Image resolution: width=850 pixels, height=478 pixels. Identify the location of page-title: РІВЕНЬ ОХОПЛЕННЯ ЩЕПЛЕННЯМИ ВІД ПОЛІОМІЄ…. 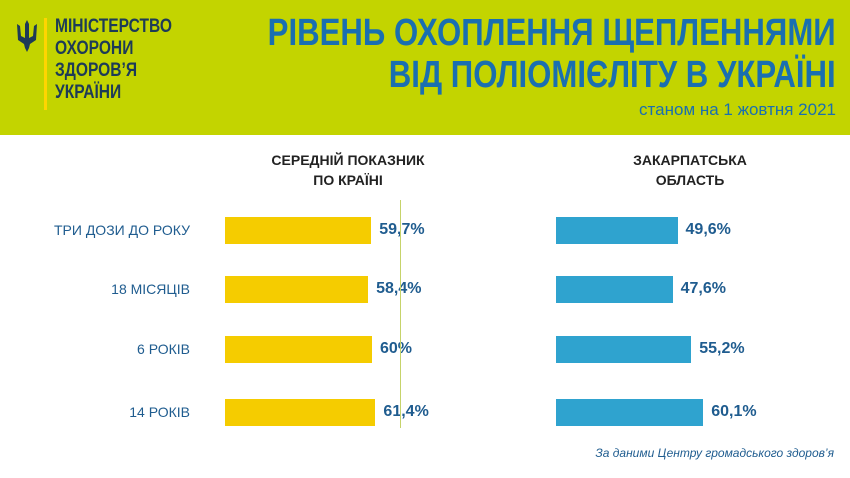
(552, 54).